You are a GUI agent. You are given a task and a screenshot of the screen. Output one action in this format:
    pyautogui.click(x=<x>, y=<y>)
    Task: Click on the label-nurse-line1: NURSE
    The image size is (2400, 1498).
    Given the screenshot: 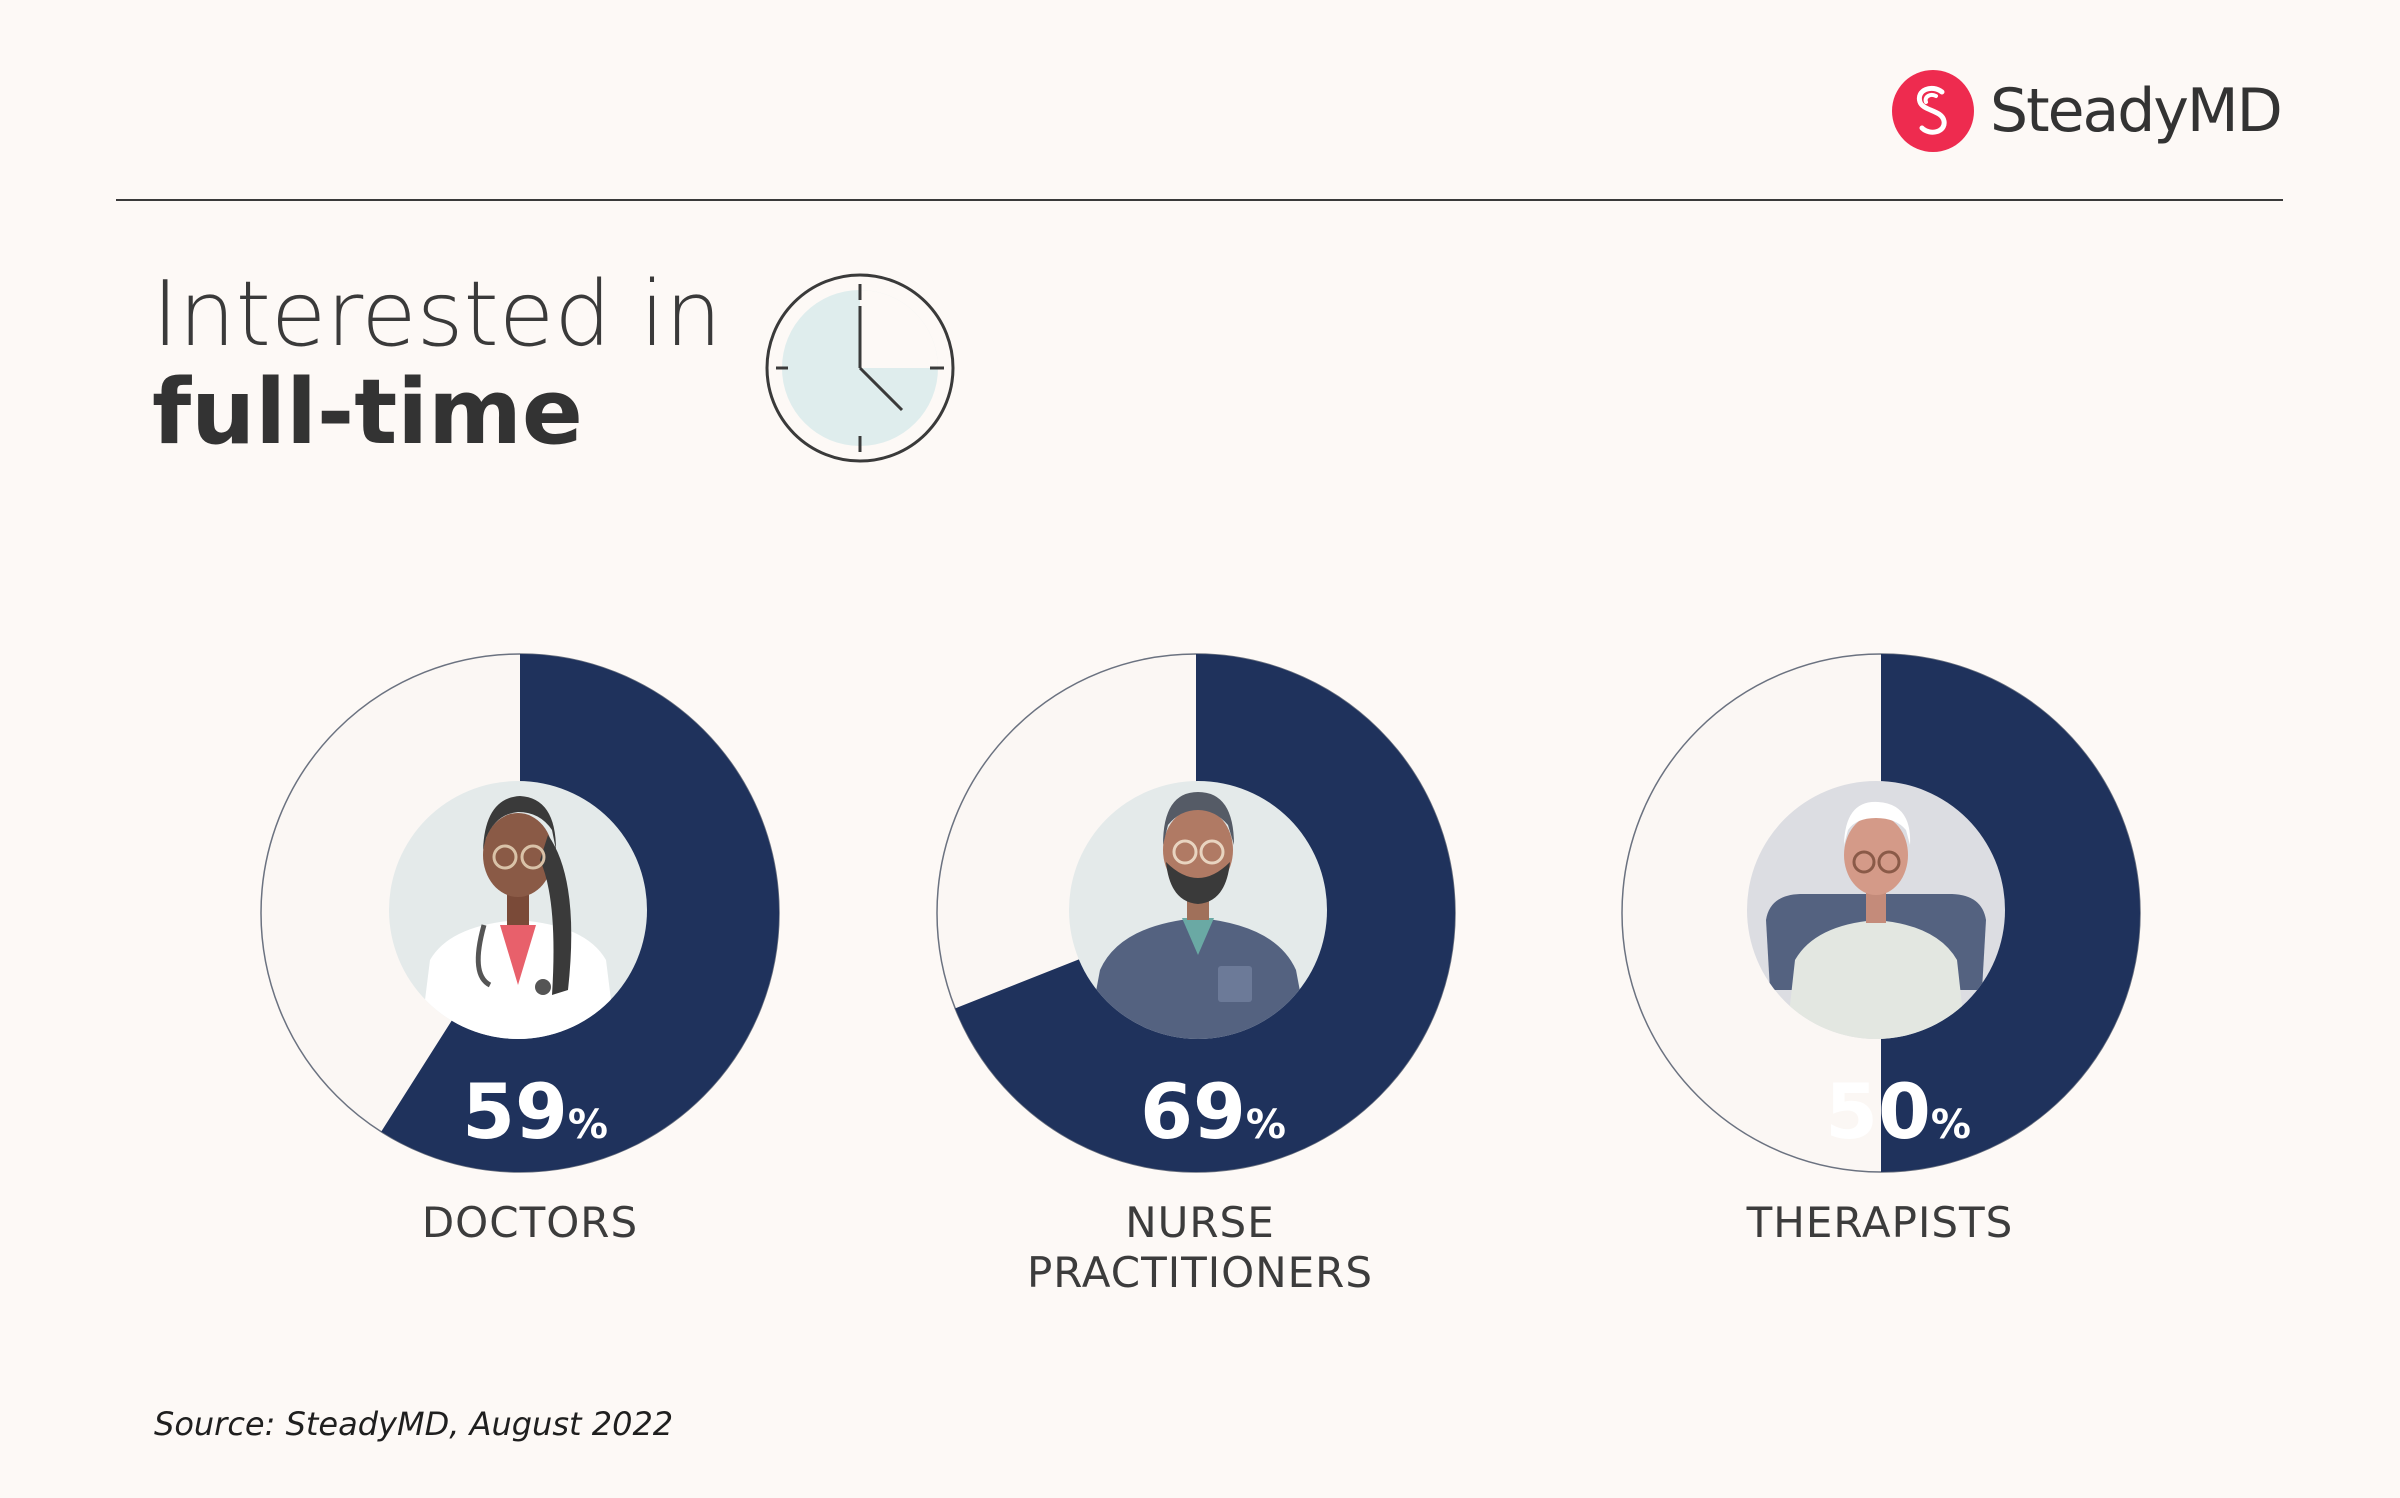 What is the action you would take?
    pyautogui.click(x=1200, y=1222)
    